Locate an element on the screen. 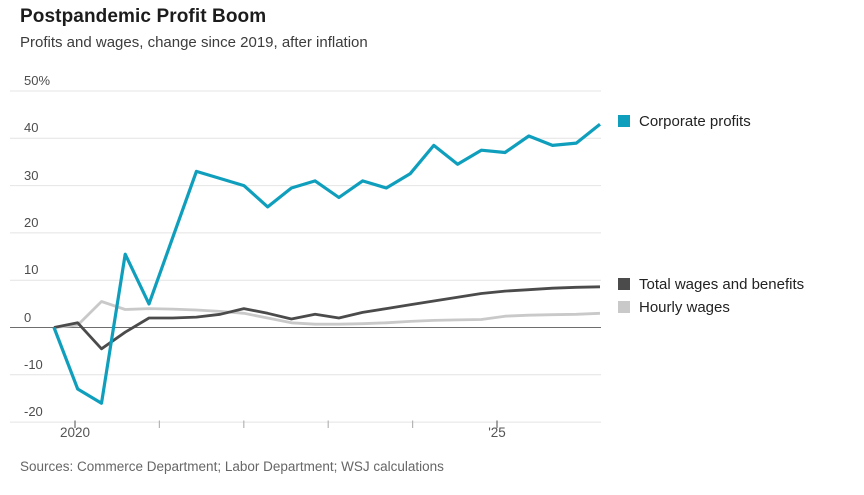 This screenshot has width=864, height=495. x-axis-label: '25 is located at coordinates (497, 432).